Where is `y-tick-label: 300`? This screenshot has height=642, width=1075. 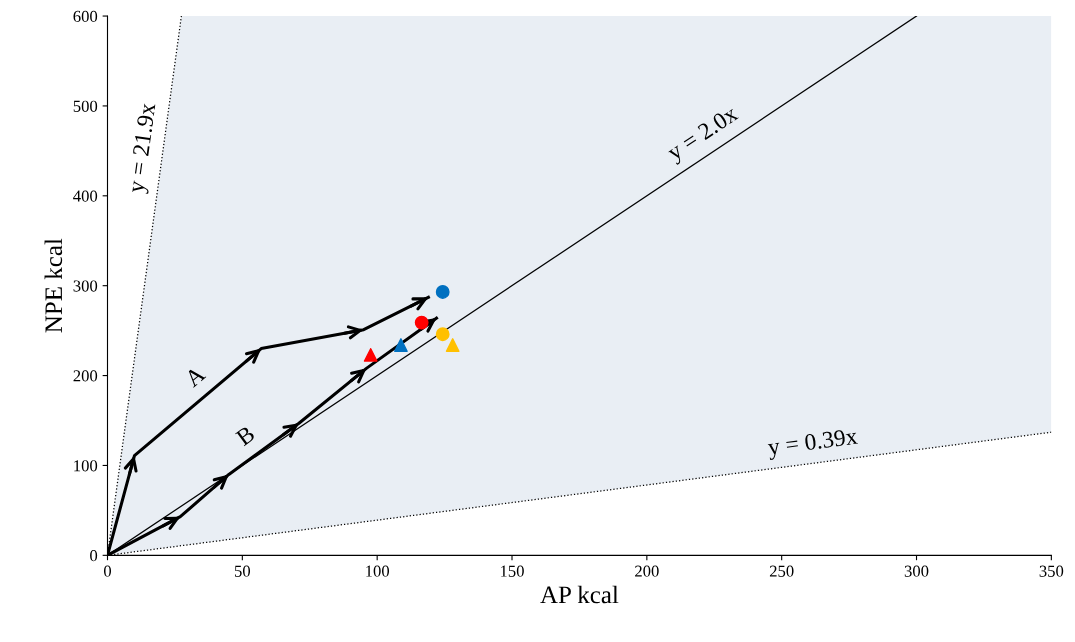
y-tick-label: 300 is located at coordinates (85, 286).